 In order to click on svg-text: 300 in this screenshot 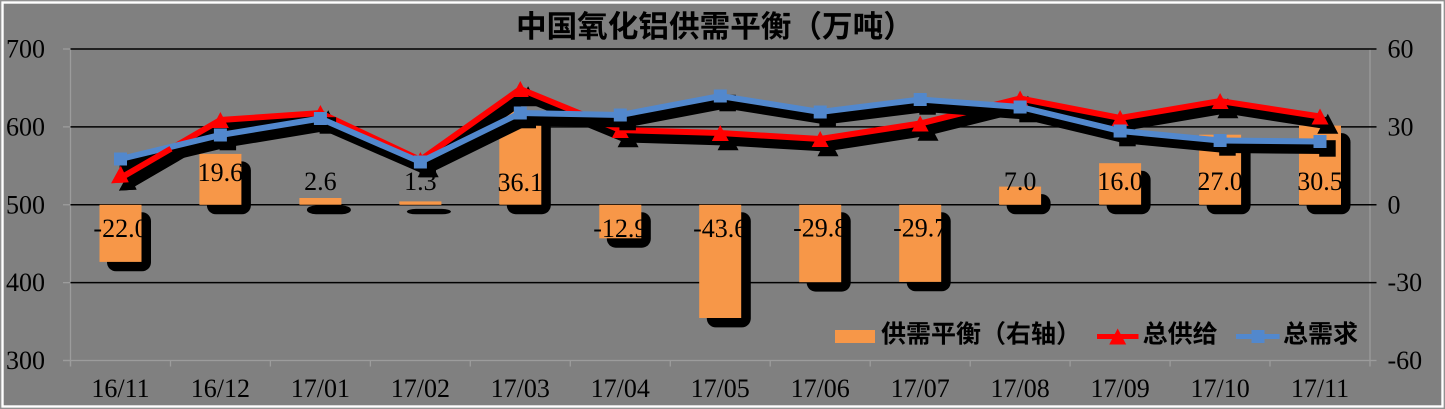, I will do `click(25, 360)`.